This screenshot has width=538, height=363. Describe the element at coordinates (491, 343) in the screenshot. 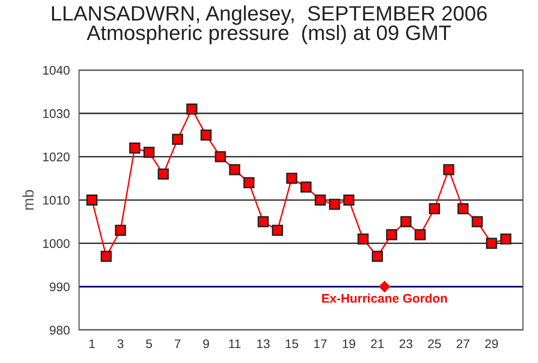

I see `x-tick-label: 29` at that location.